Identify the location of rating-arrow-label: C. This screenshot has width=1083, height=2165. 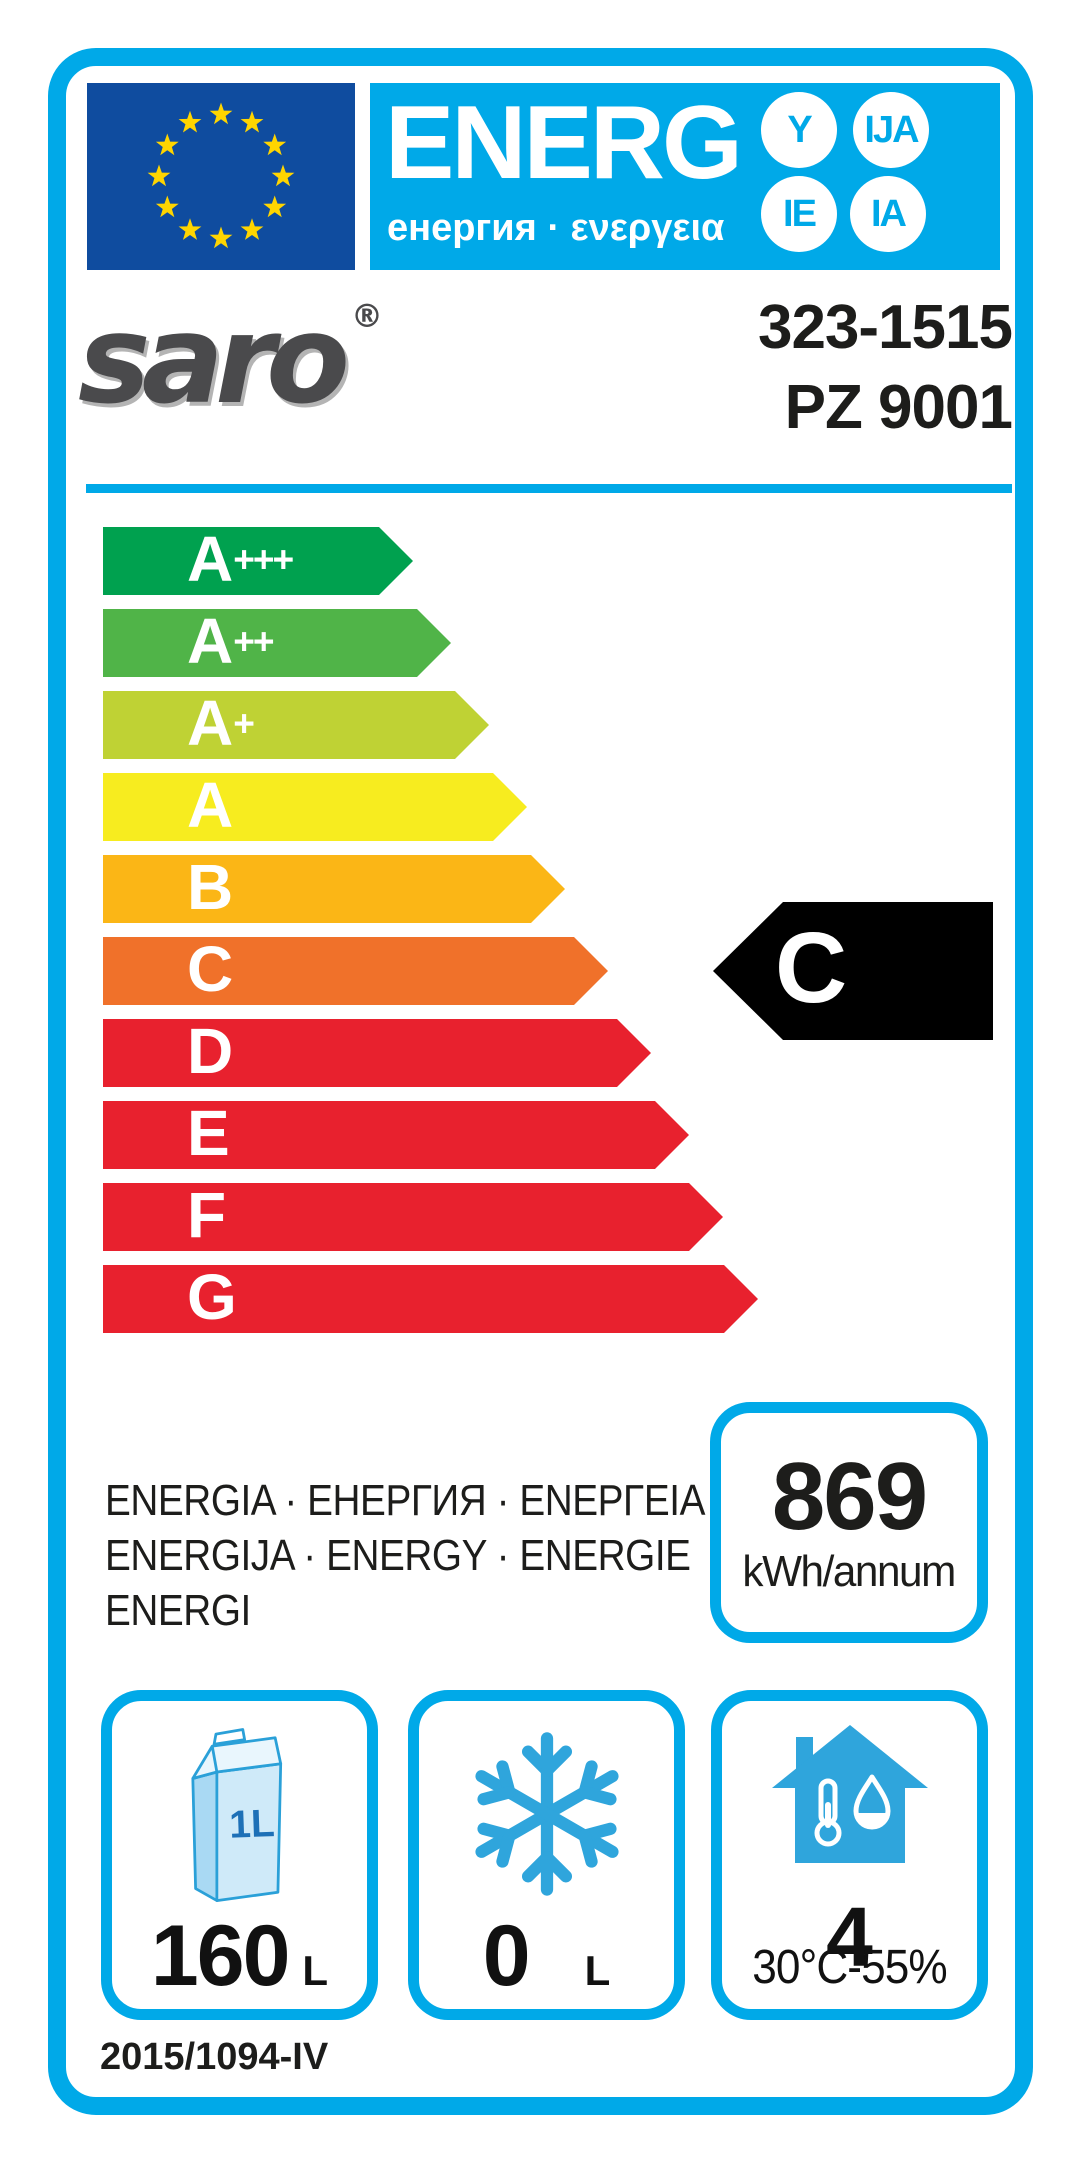
(210, 969).